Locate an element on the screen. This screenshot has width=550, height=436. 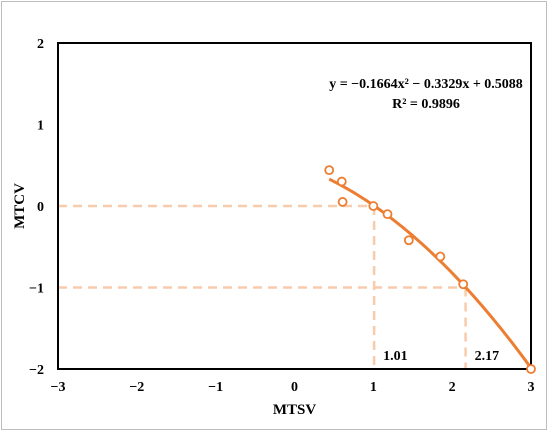
y-tick-label: −2 is located at coordinates (36, 370).